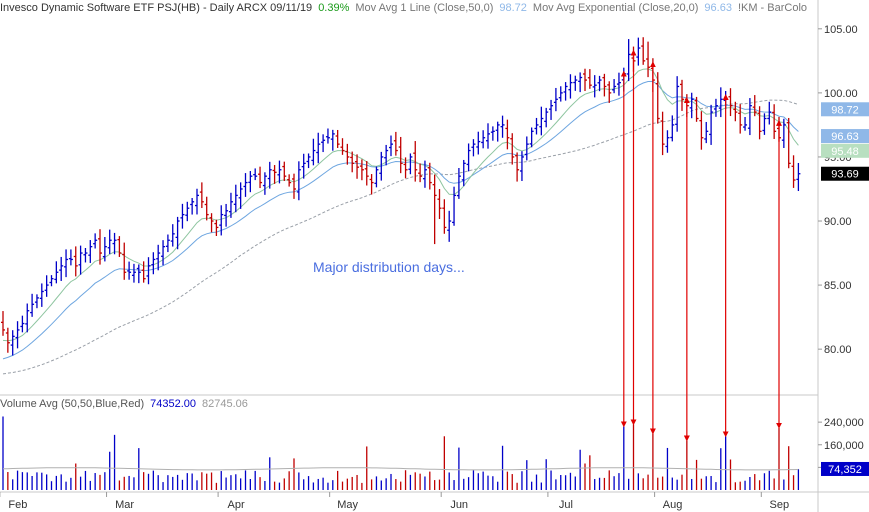 This screenshot has height=512, width=869. Describe the element at coordinates (225, 404) in the screenshot. I see `volume-avg-value: 82745.06` at that location.